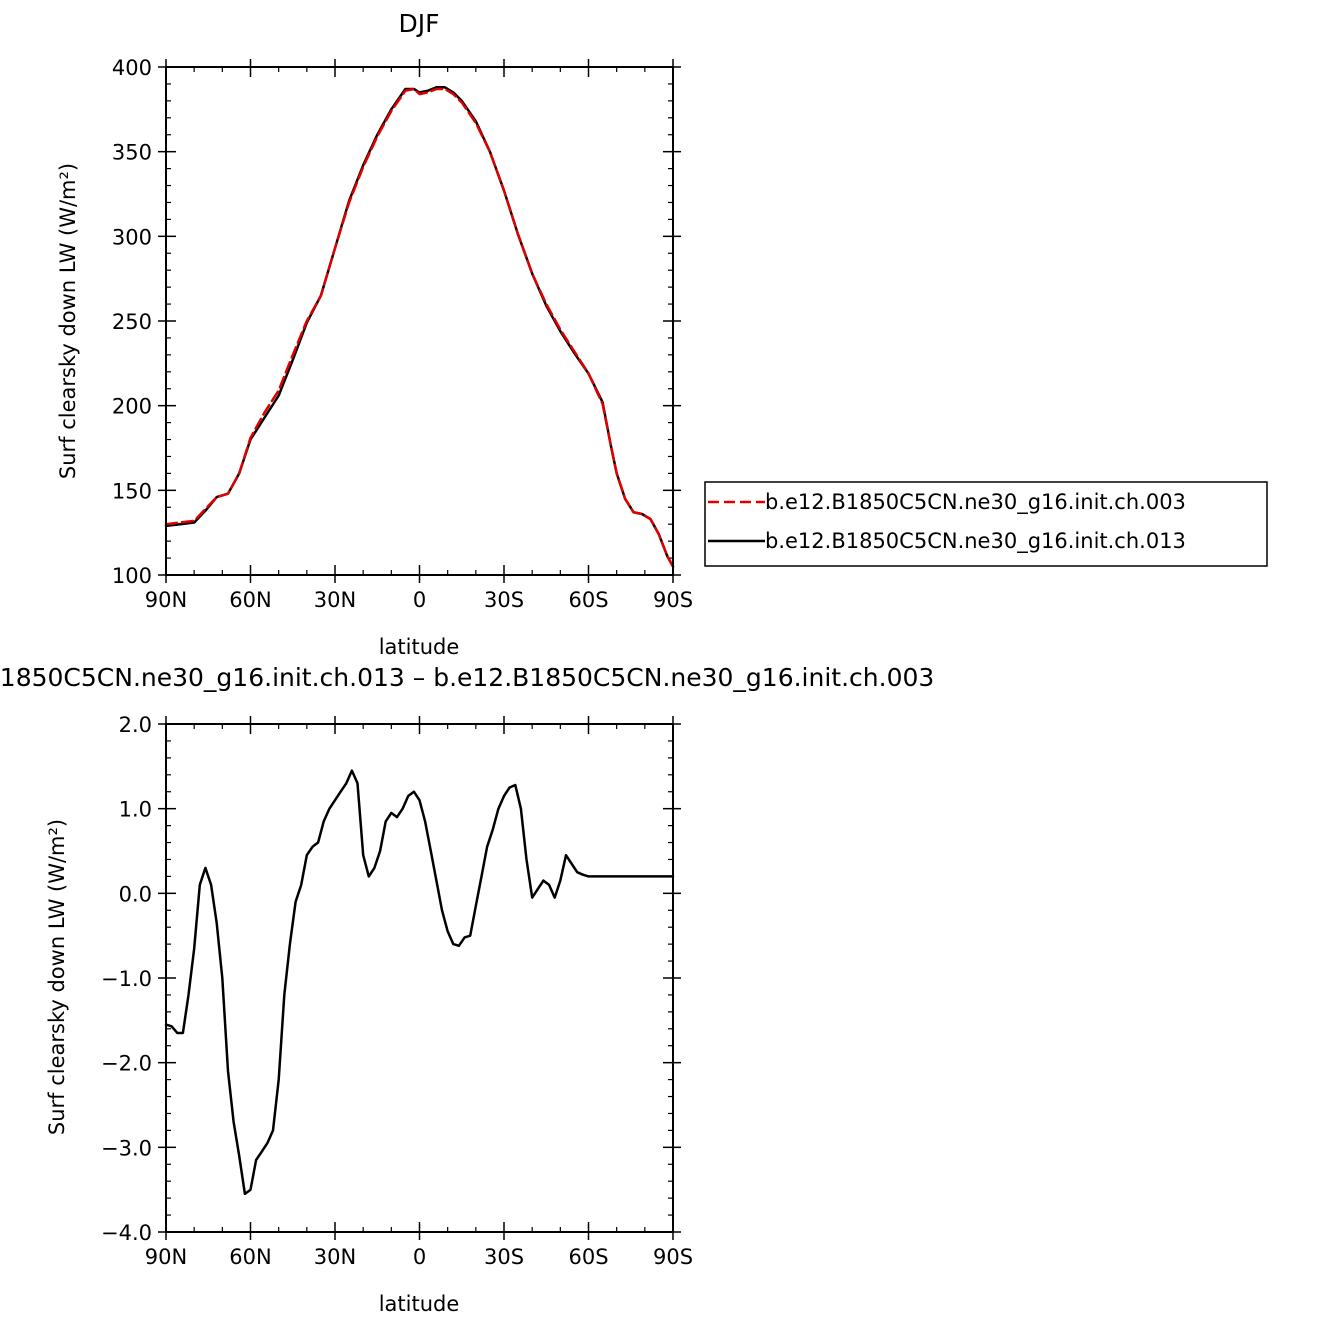 The image size is (1322, 1325). What do you see at coordinates (335, 1257) in the screenshot?
I see `bottom-chart-x-tick-label: 30N` at bounding box center [335, 1257].